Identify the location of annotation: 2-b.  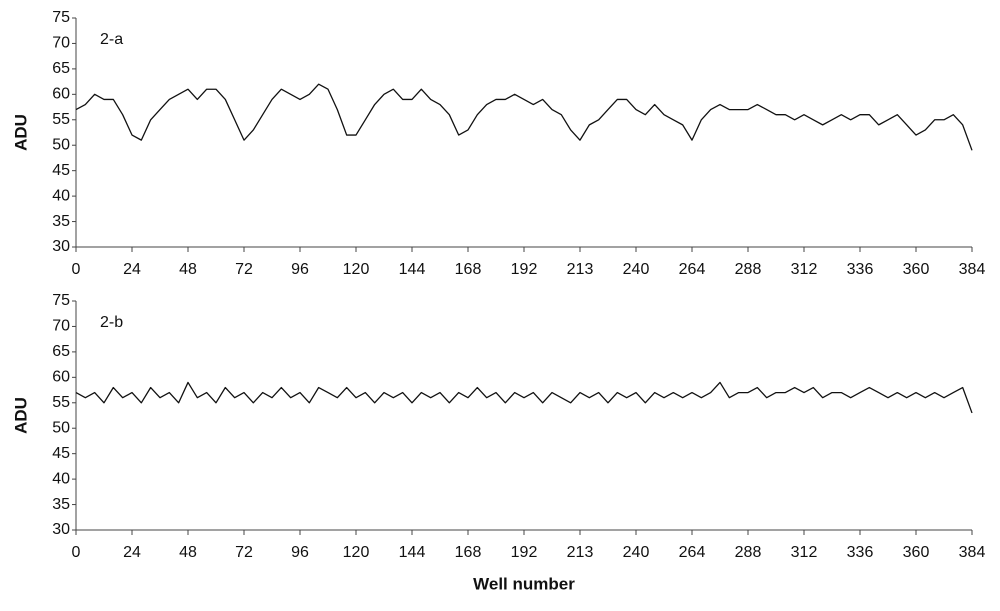
(111, 322).